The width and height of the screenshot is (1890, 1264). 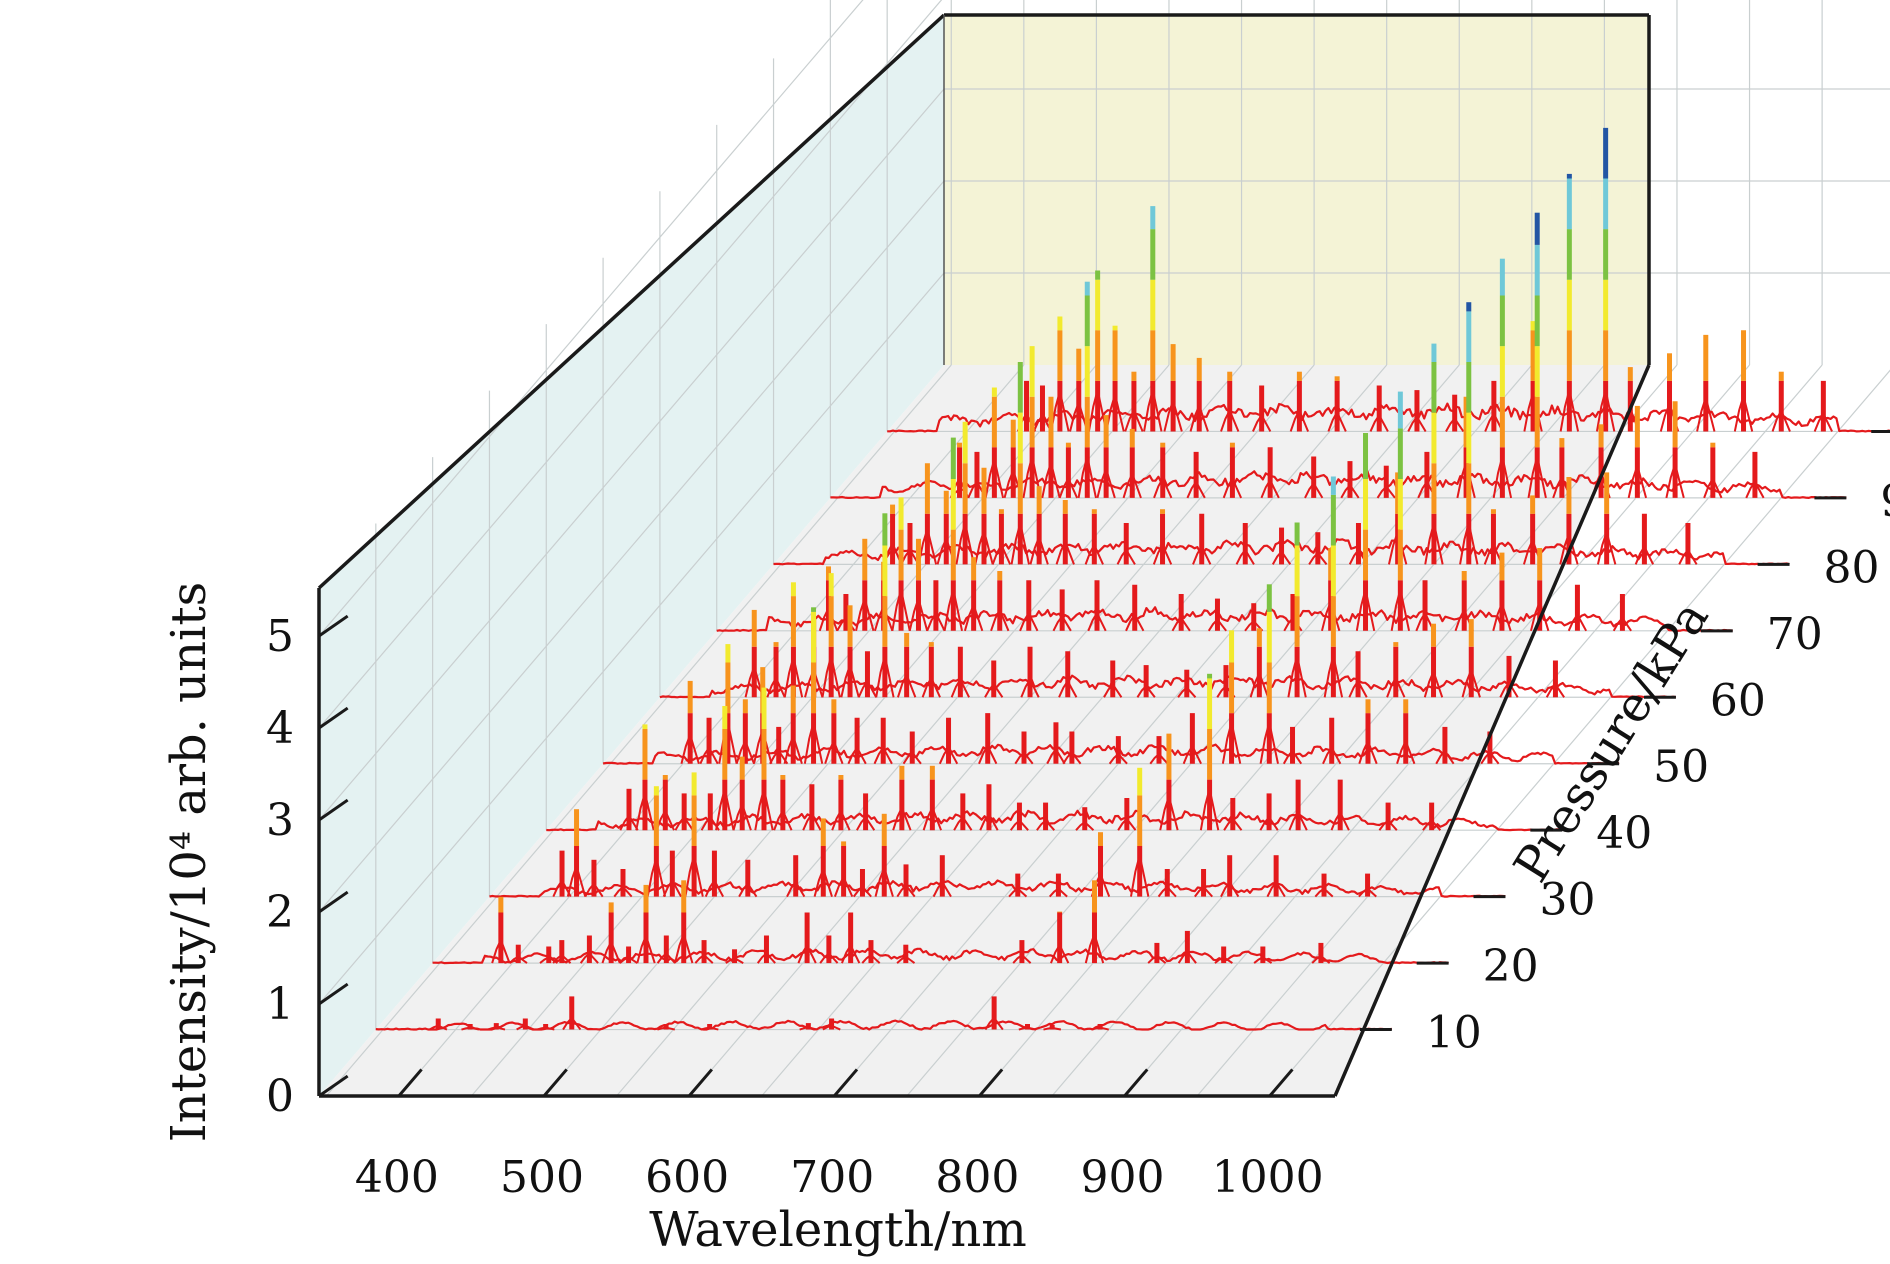 What do you see at coordinates (1338, 355) in the screenshot?
I see `spectrum-90kPa` at bounding box center [1338, 355].